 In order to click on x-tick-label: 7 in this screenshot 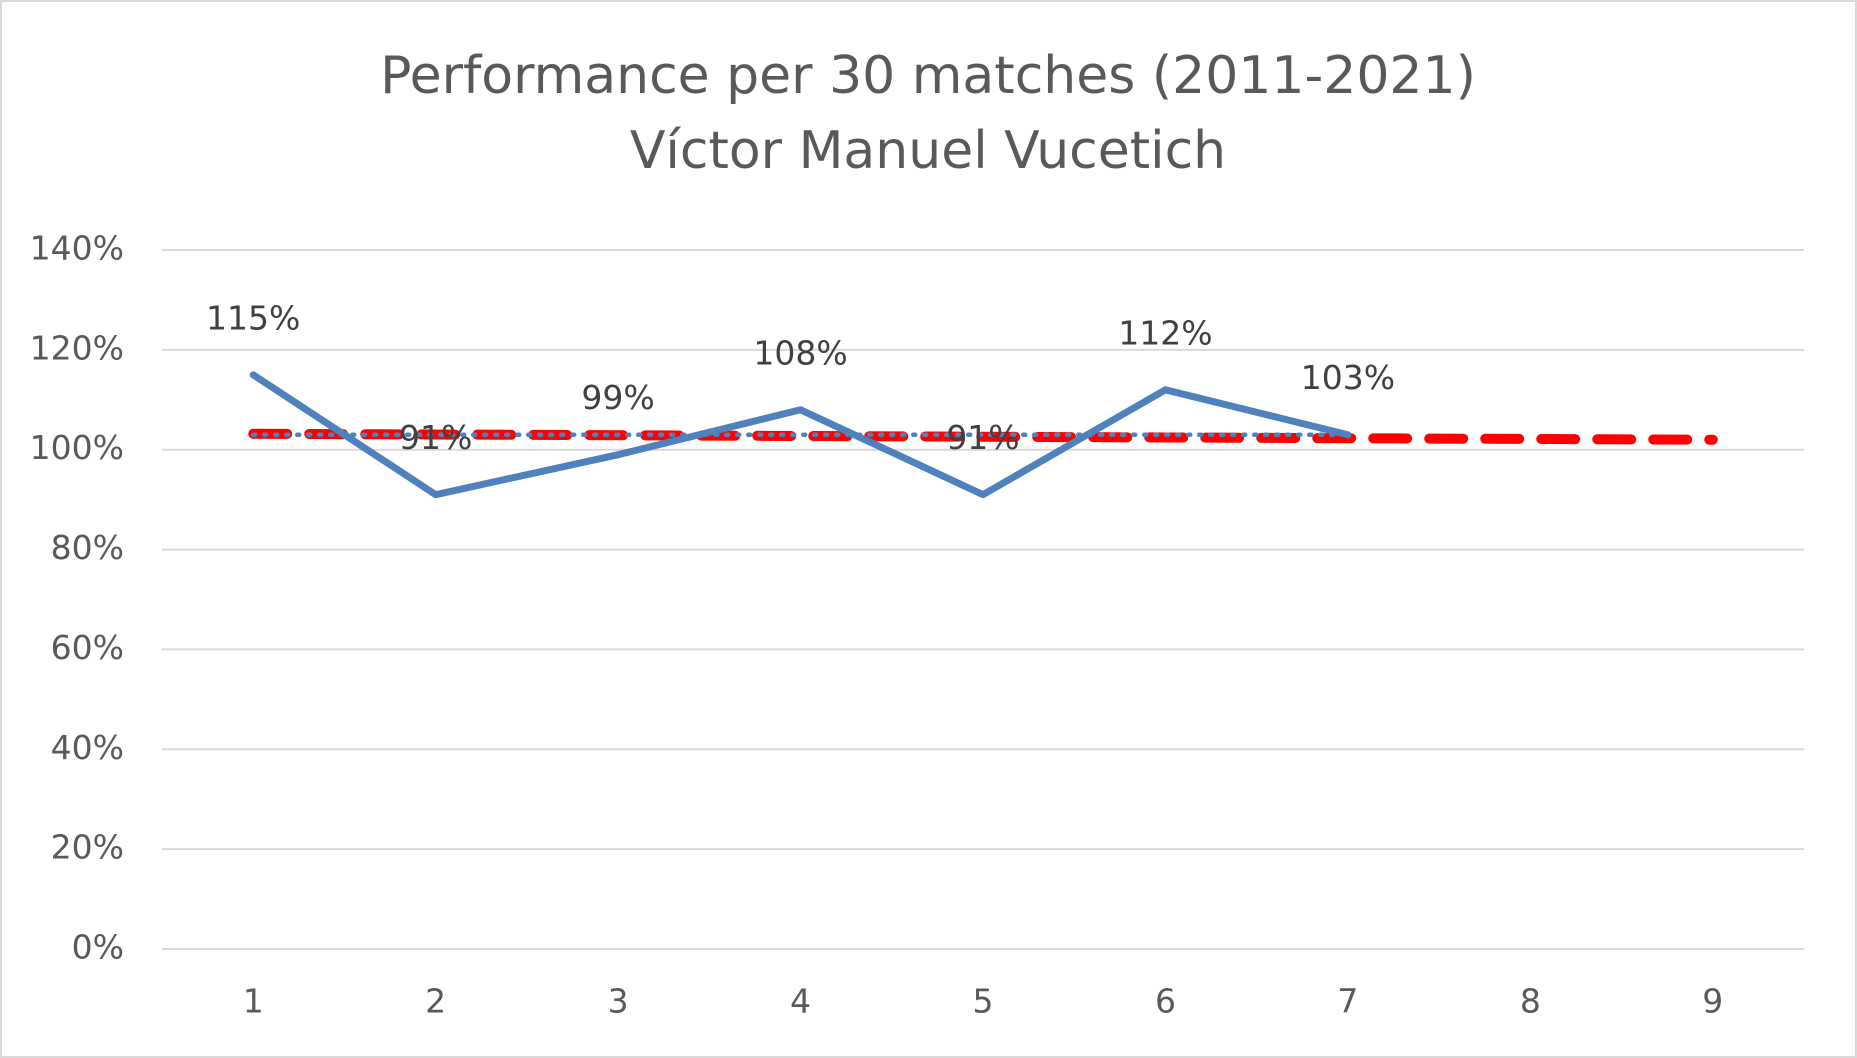, I will do `click(1347, 1001)`.